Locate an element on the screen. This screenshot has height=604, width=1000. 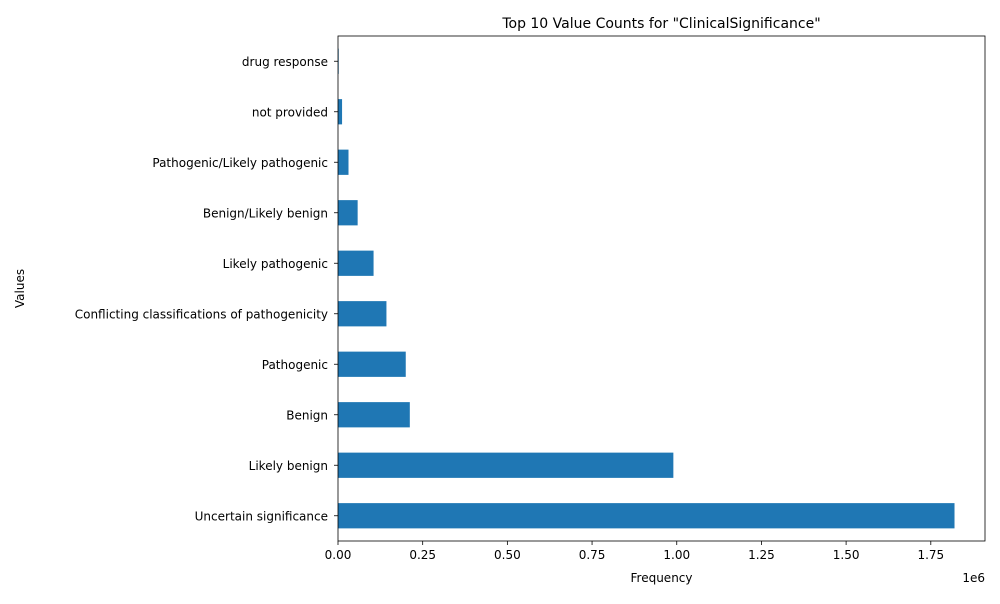
bar-pathogenic is located at coordinates (372, 364).